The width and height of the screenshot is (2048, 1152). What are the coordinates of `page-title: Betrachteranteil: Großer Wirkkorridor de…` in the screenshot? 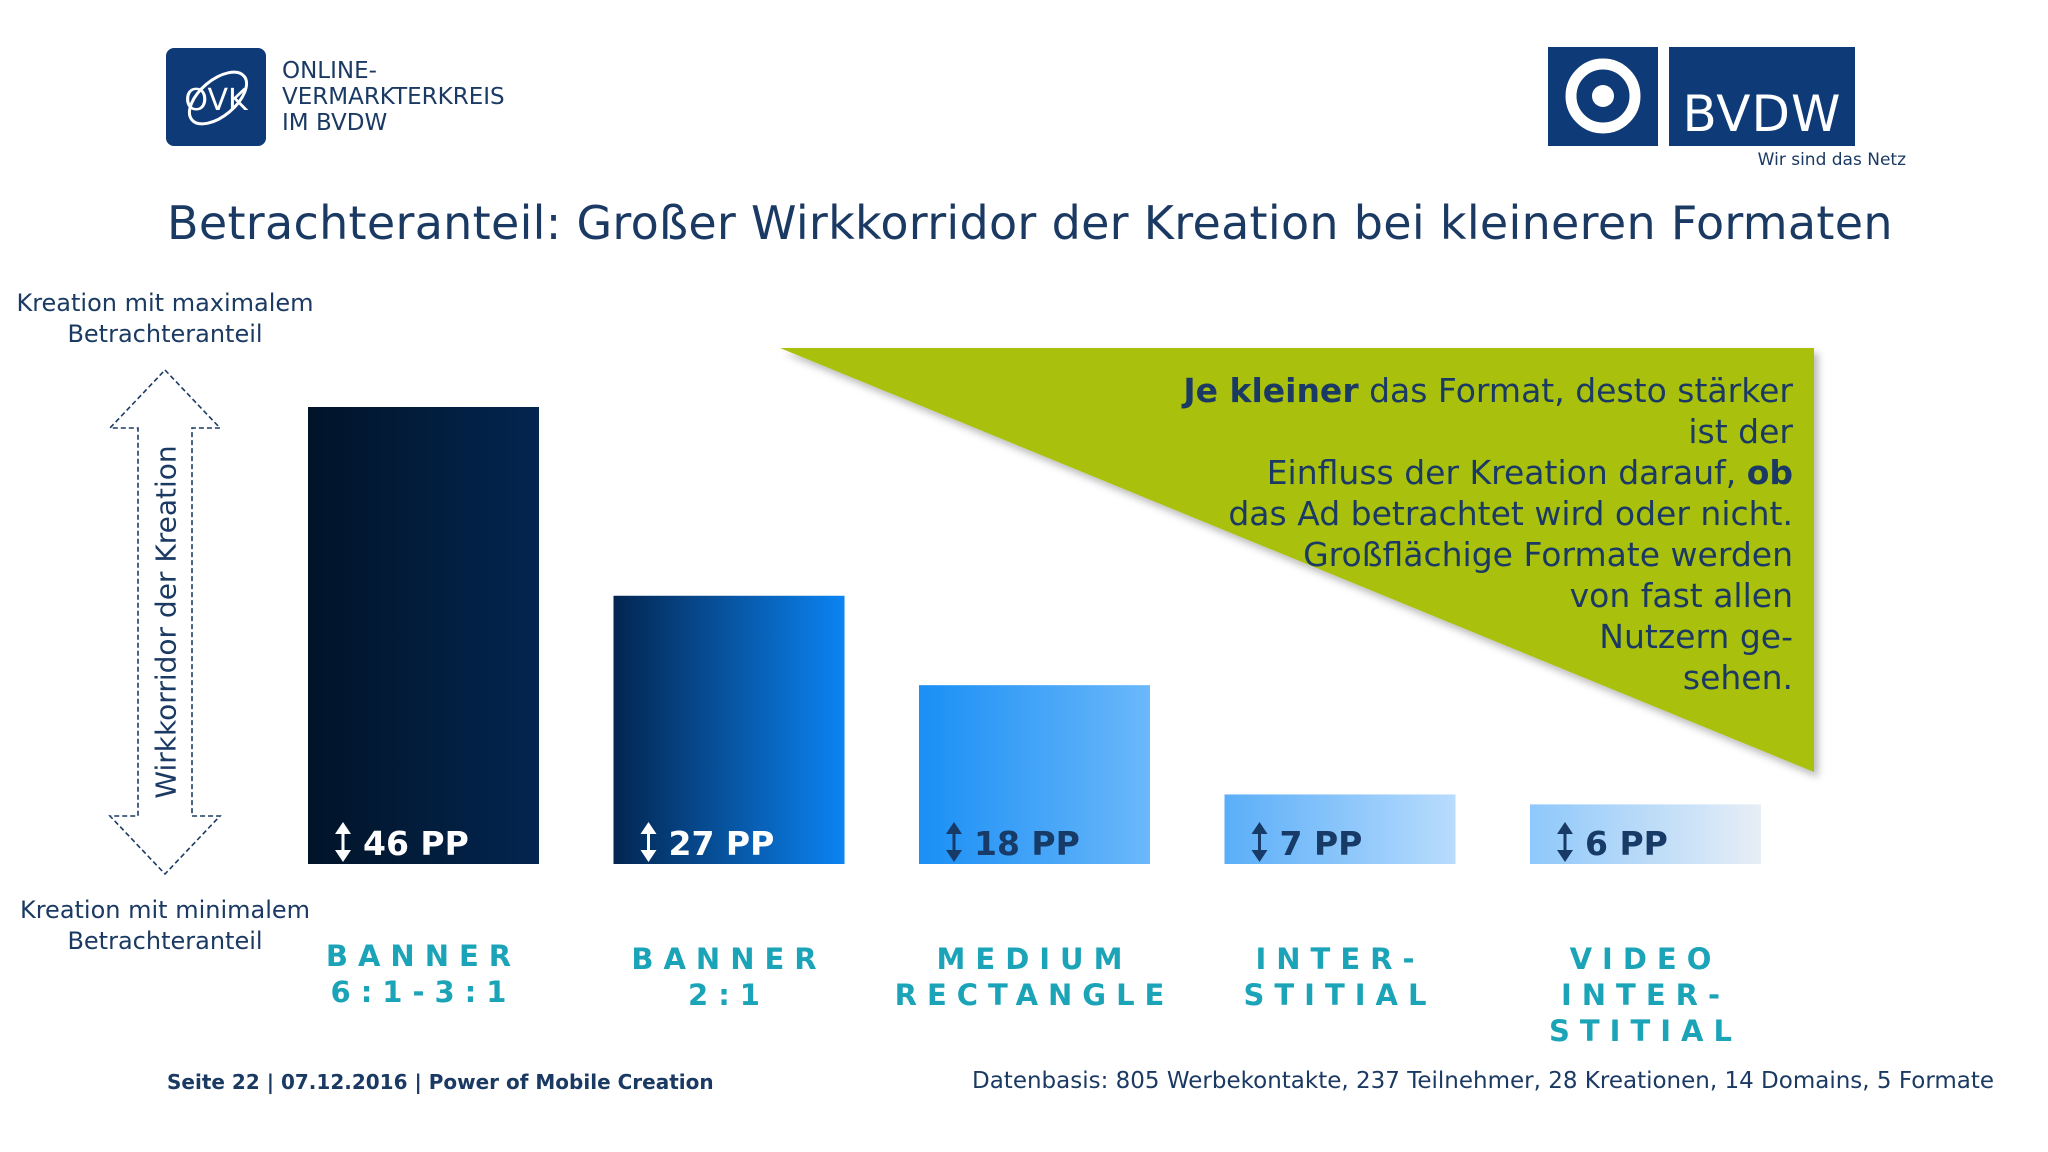 It's located at (1030, 223).